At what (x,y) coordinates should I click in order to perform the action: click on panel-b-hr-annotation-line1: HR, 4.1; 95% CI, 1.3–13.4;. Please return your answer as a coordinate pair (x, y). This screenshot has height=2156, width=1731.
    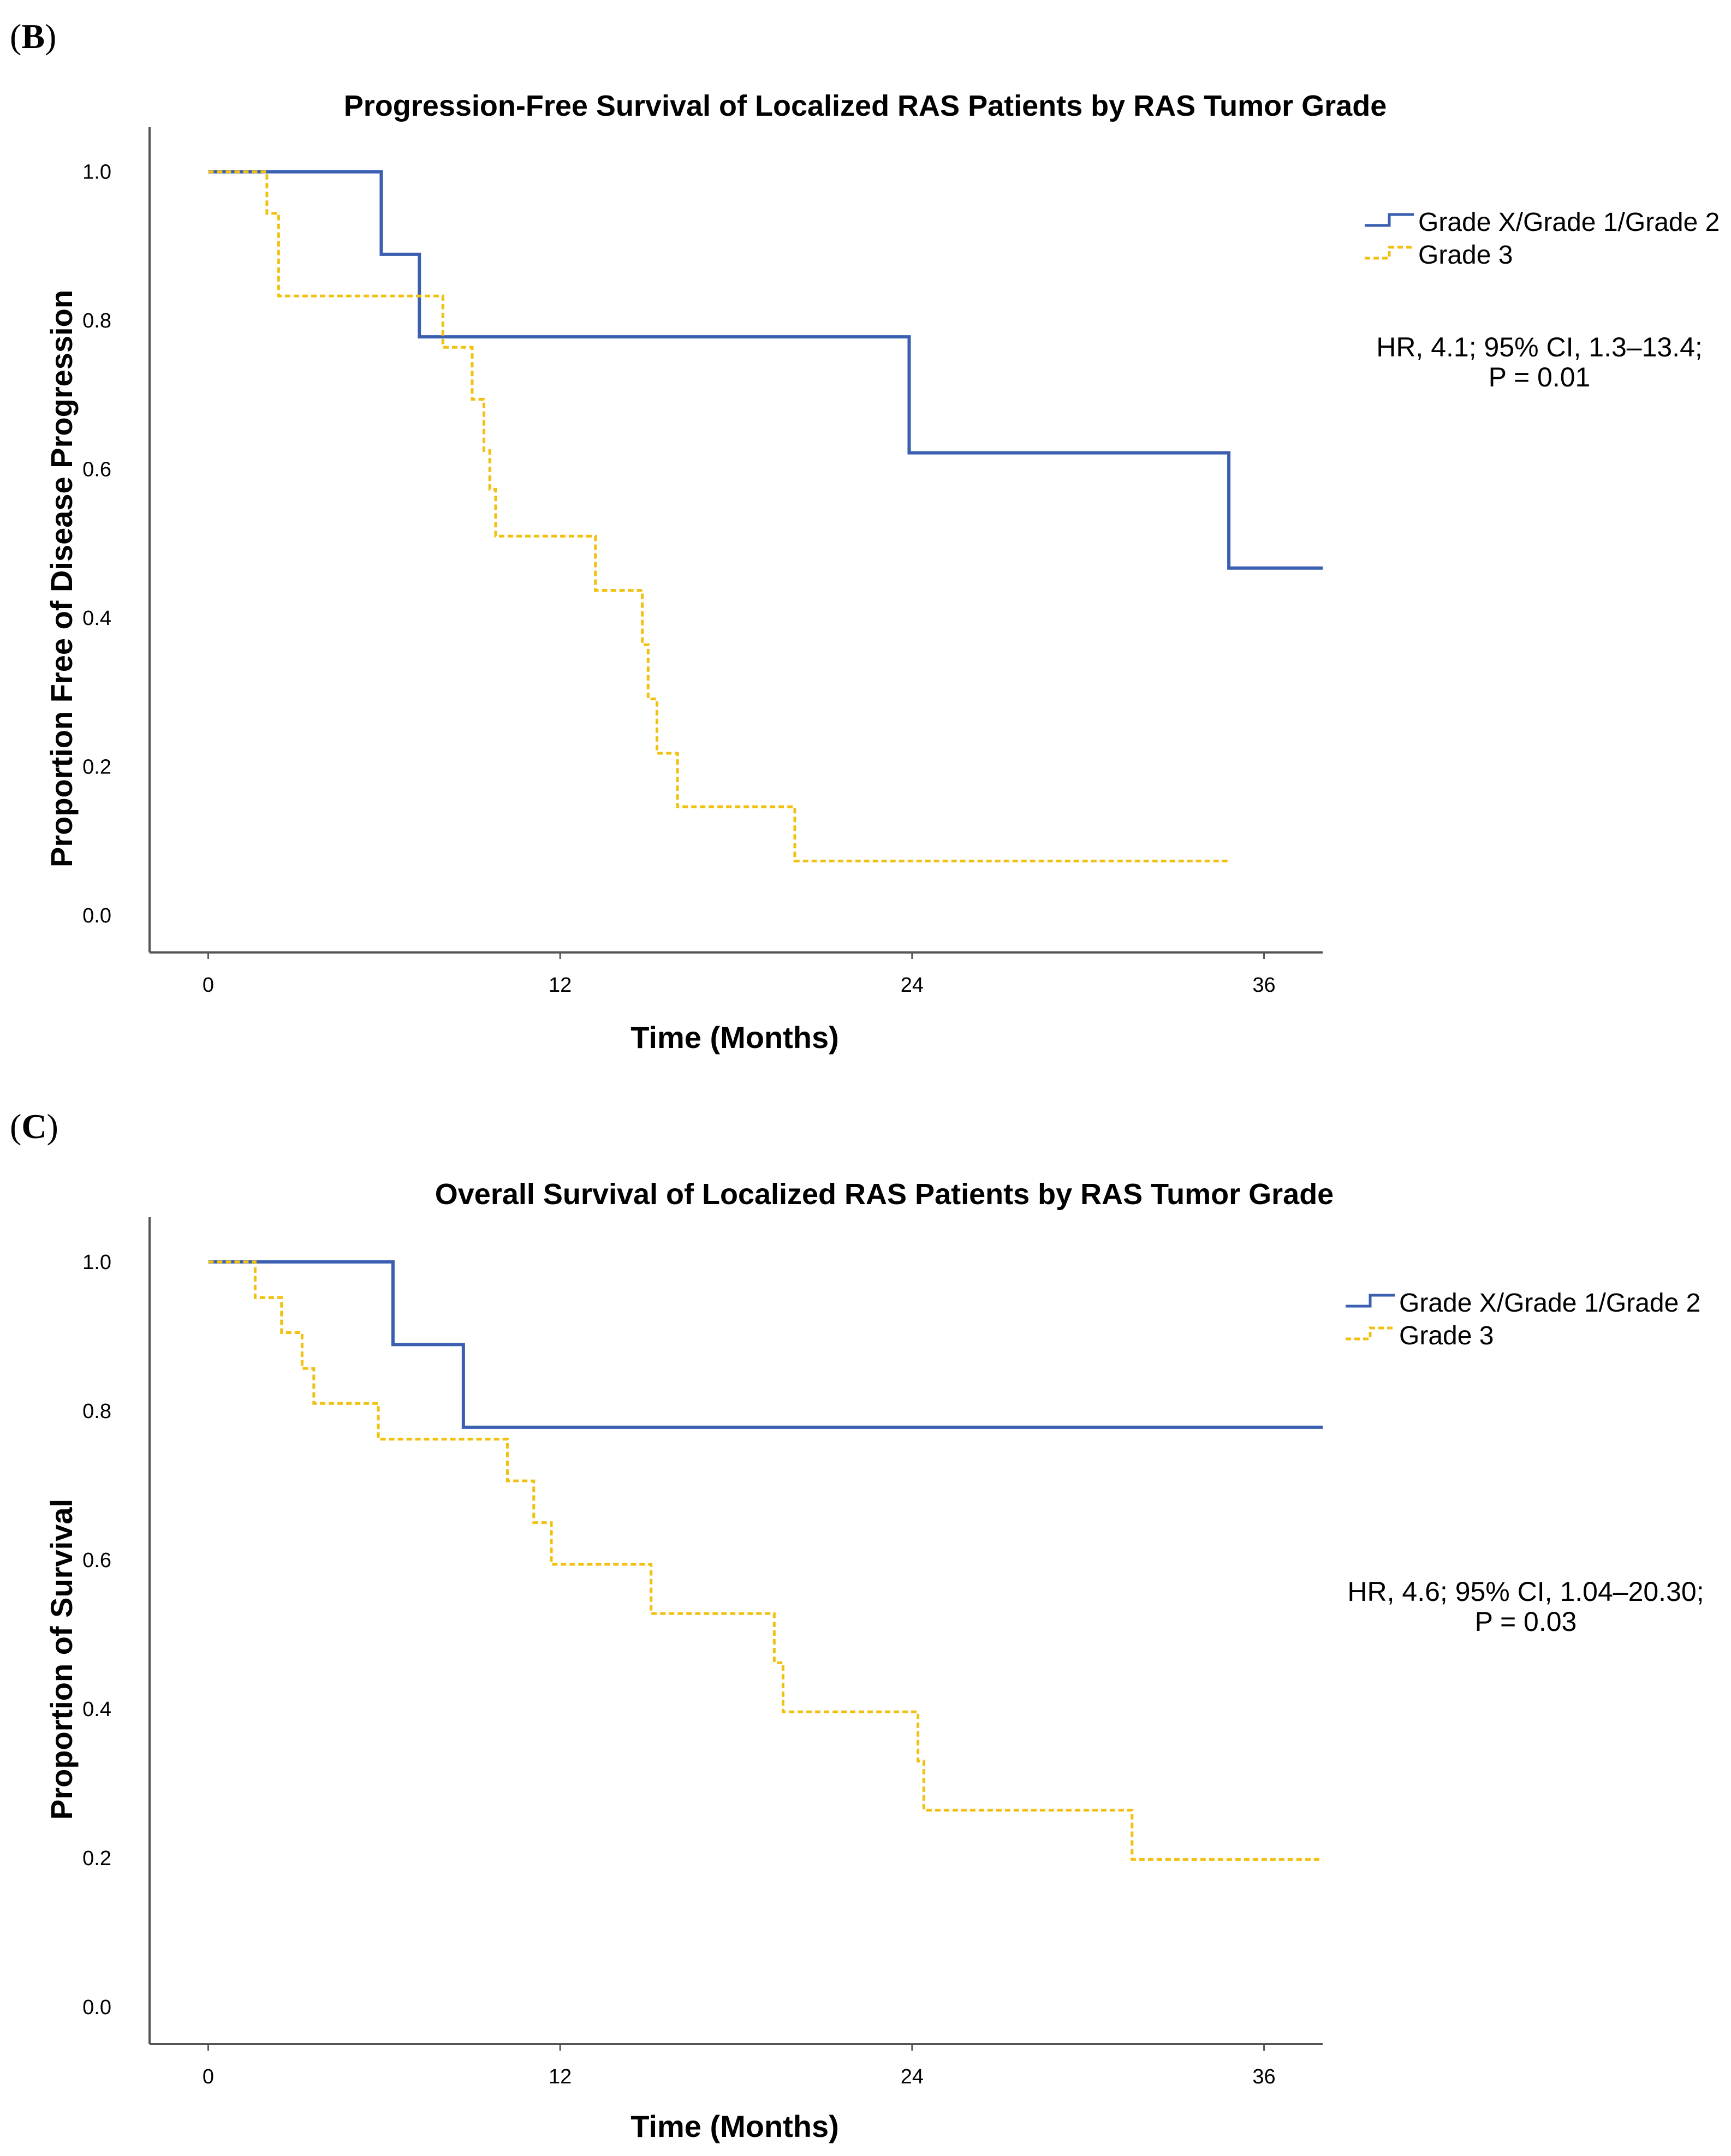
    Looking at the image, I should click on (1540, 347).